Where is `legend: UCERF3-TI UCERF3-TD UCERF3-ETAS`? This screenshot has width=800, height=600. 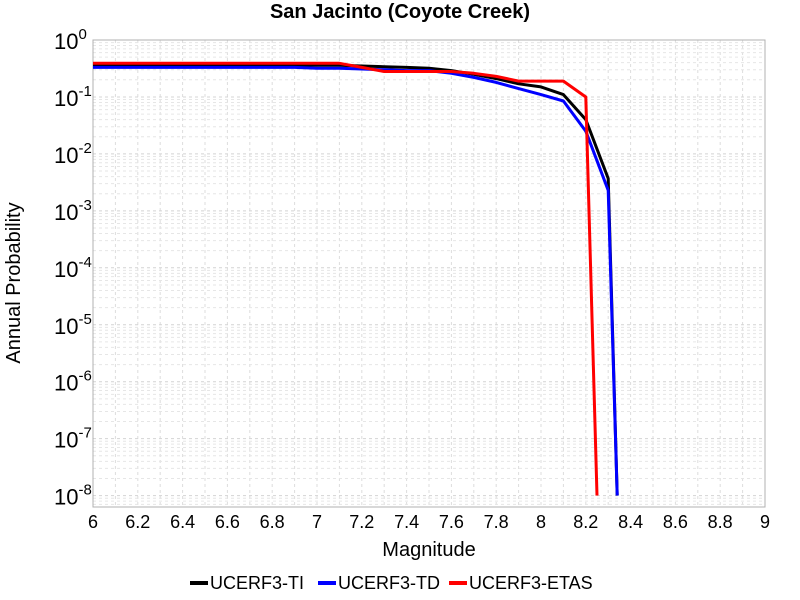
legend: UCERF3-TI UCERF3-TD UCERF3-ETAS is located at coordinates (391, 583).